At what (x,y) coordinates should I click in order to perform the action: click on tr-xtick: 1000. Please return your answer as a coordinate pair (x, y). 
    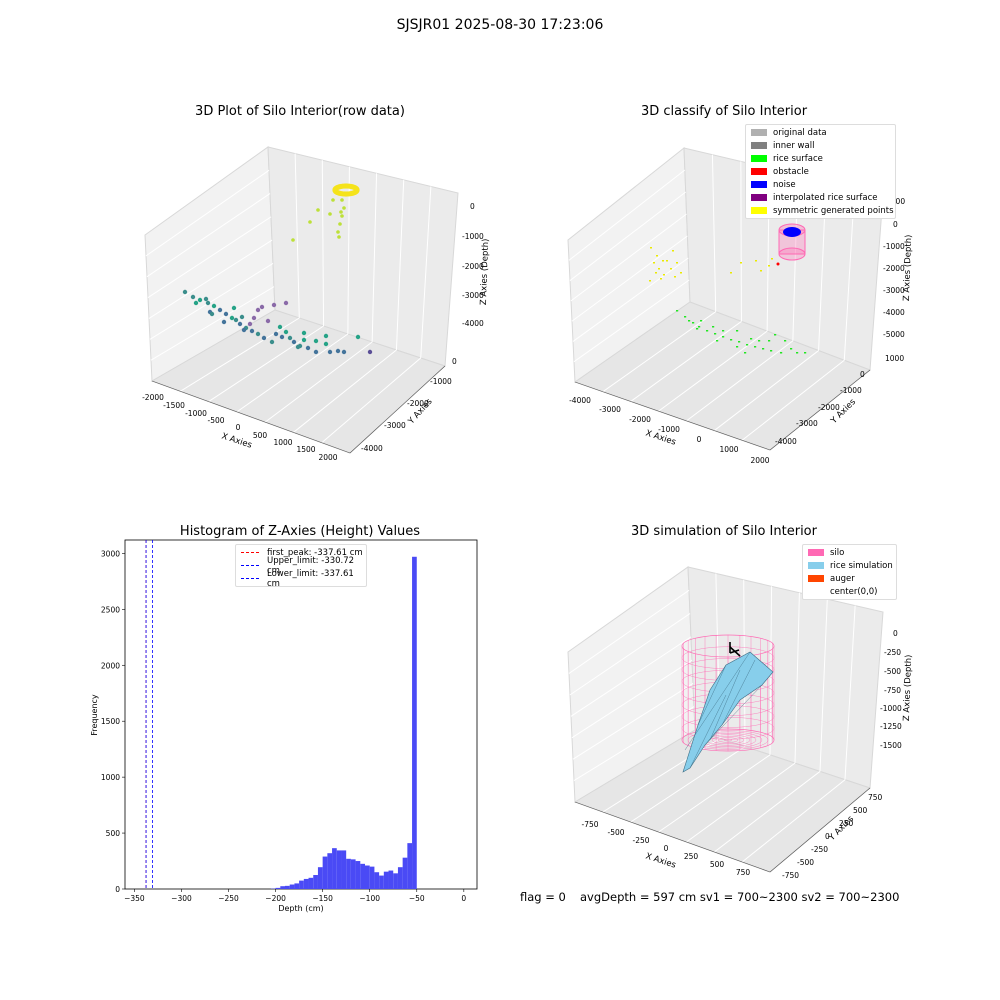
    Looking at the image, I should click on (728, 449).